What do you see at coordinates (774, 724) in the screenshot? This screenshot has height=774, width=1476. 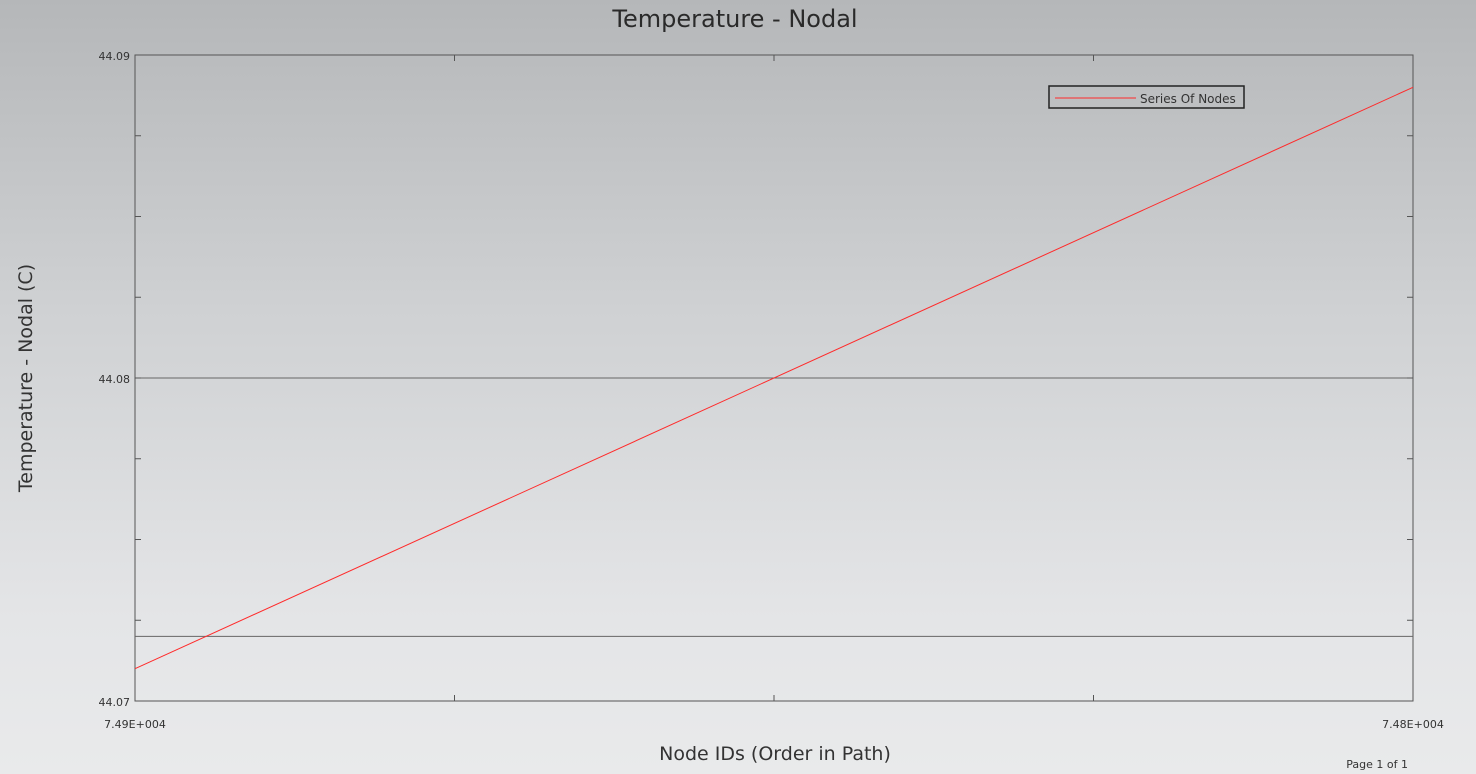 I see `x-tick-labels: 7.49E+004 7.48E+004` at bounding box center [774, 724].